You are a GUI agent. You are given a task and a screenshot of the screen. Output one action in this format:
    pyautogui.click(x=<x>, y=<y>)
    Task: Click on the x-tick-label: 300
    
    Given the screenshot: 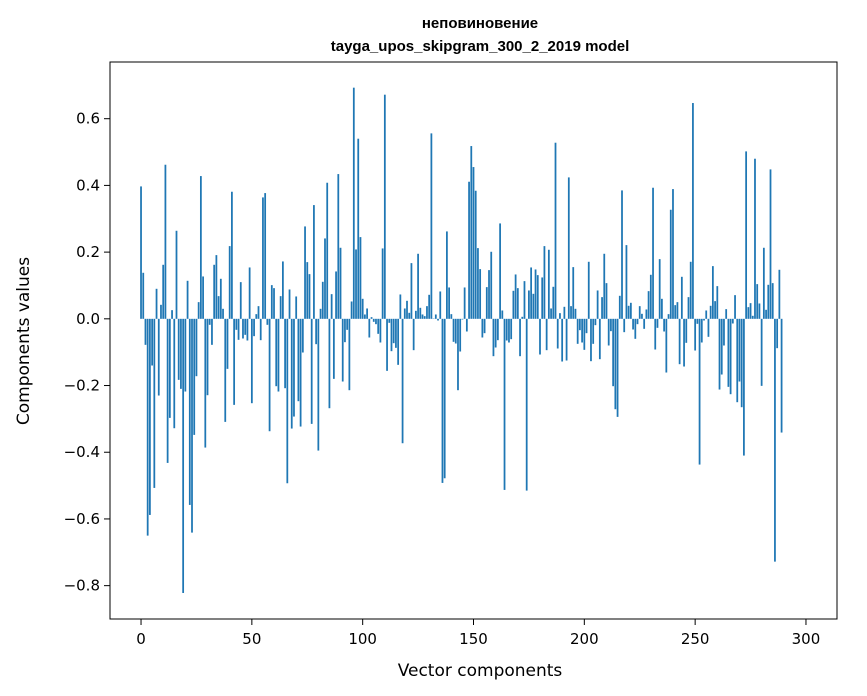 What is the action you would take?
    pyautogui.click(x=806, y=639)
    